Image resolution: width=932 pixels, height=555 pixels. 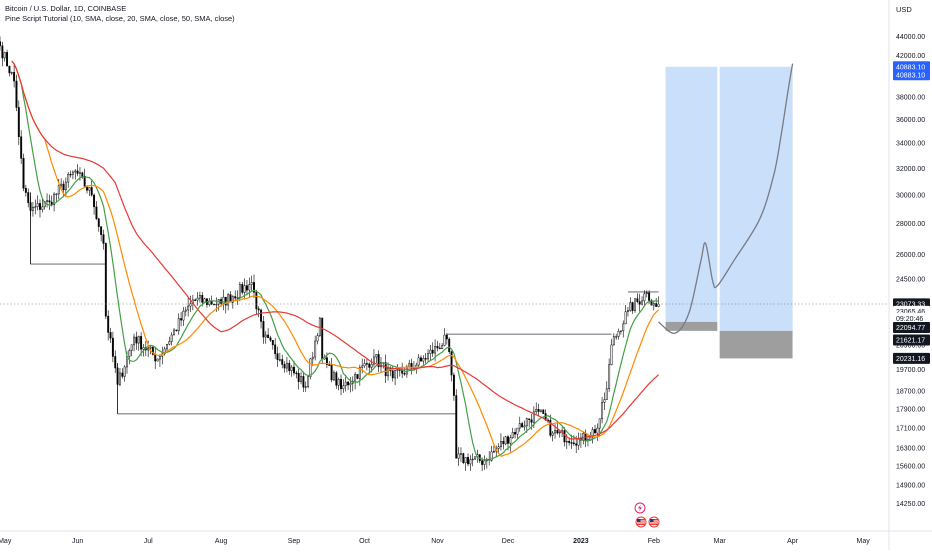 I want to click on symbol-title: Bitcoin / U.S. Dollar, 1D, COINBASE, so click(x=66, y=8).